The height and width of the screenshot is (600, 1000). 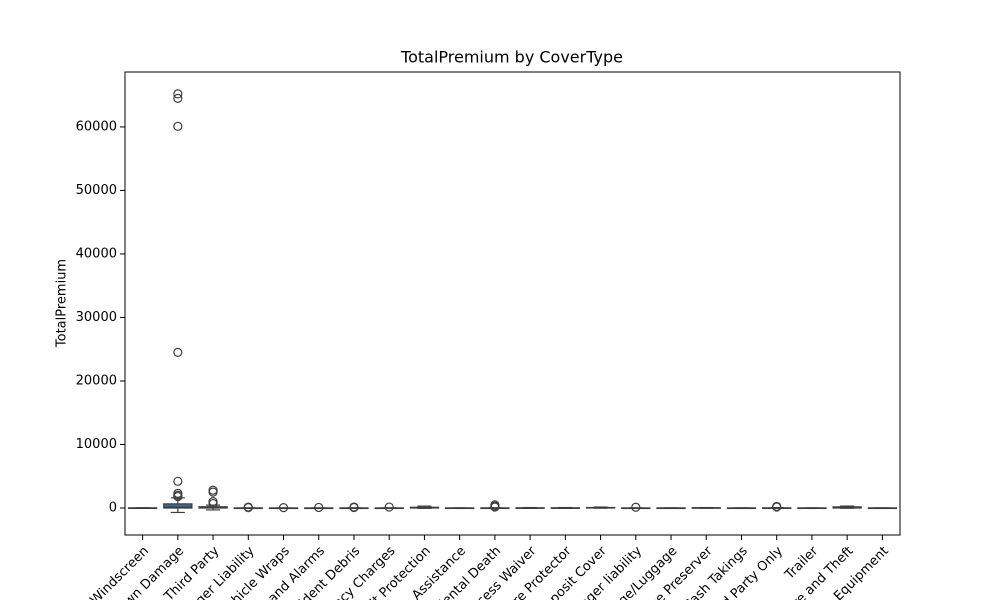 I want to click on y-tick-label: 30000, so click(x=96, y=317).